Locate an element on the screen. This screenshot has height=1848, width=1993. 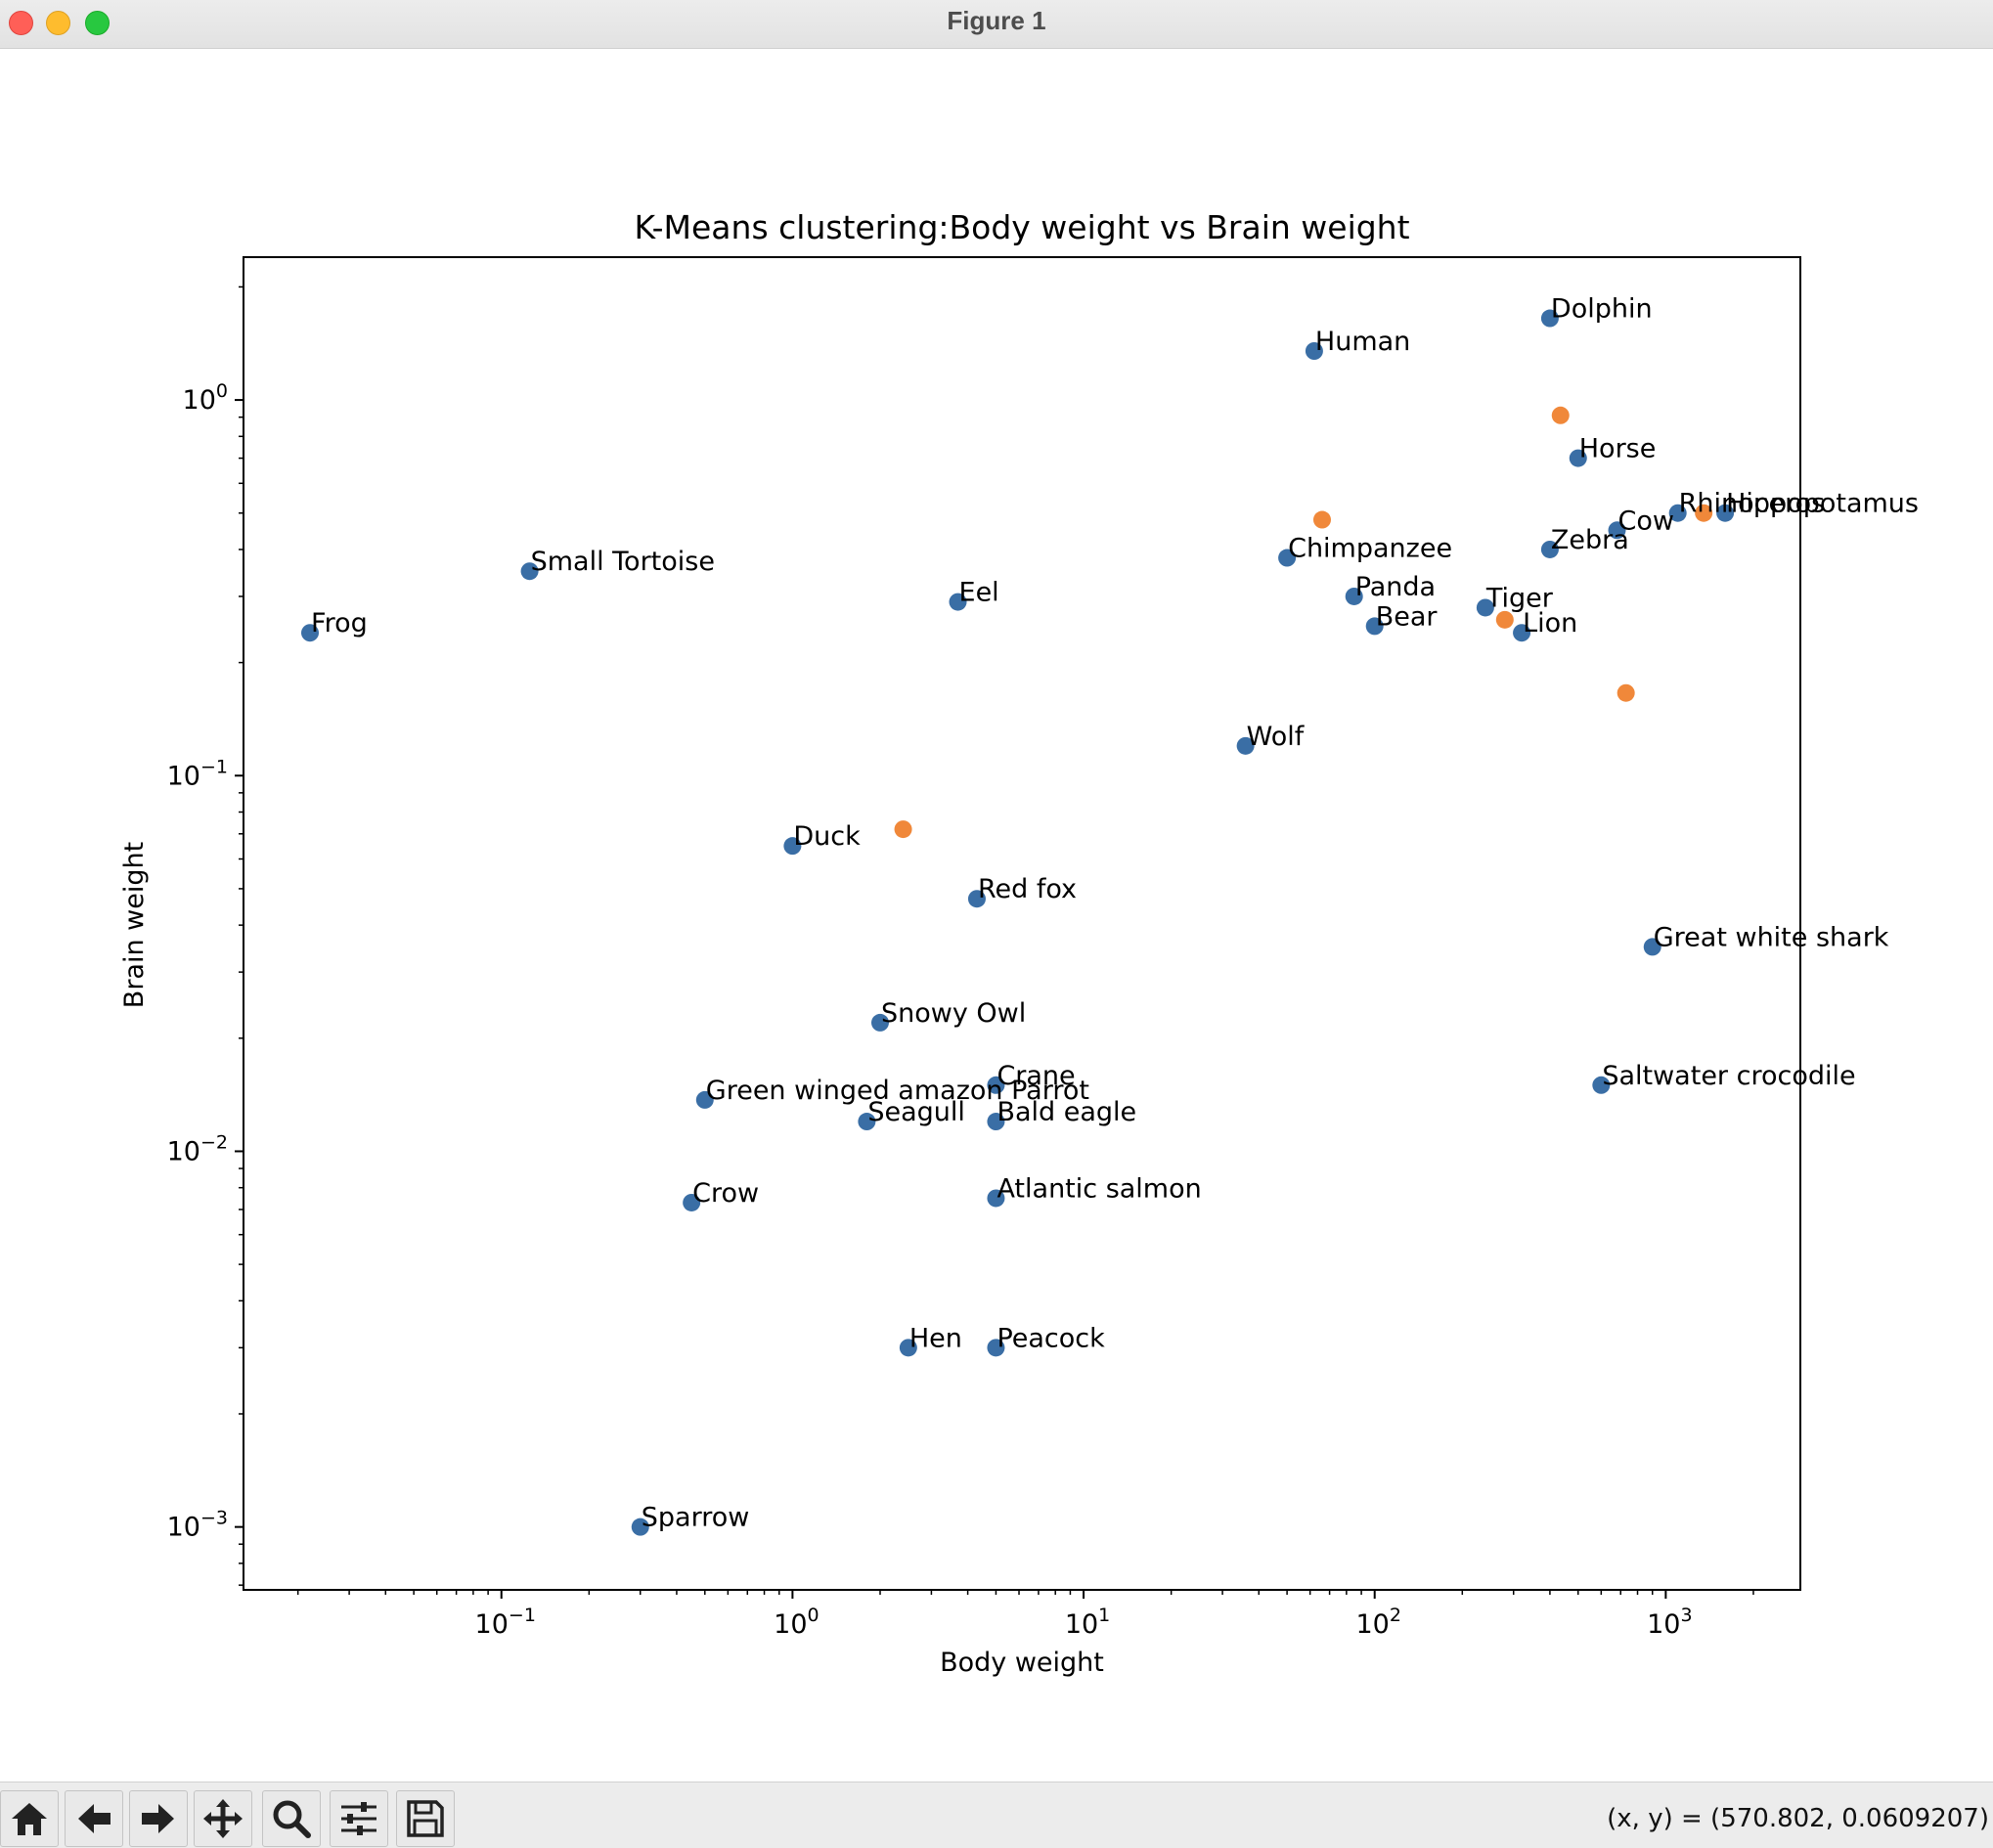
point-great-white-shark is located at coordinates (1652, 947).